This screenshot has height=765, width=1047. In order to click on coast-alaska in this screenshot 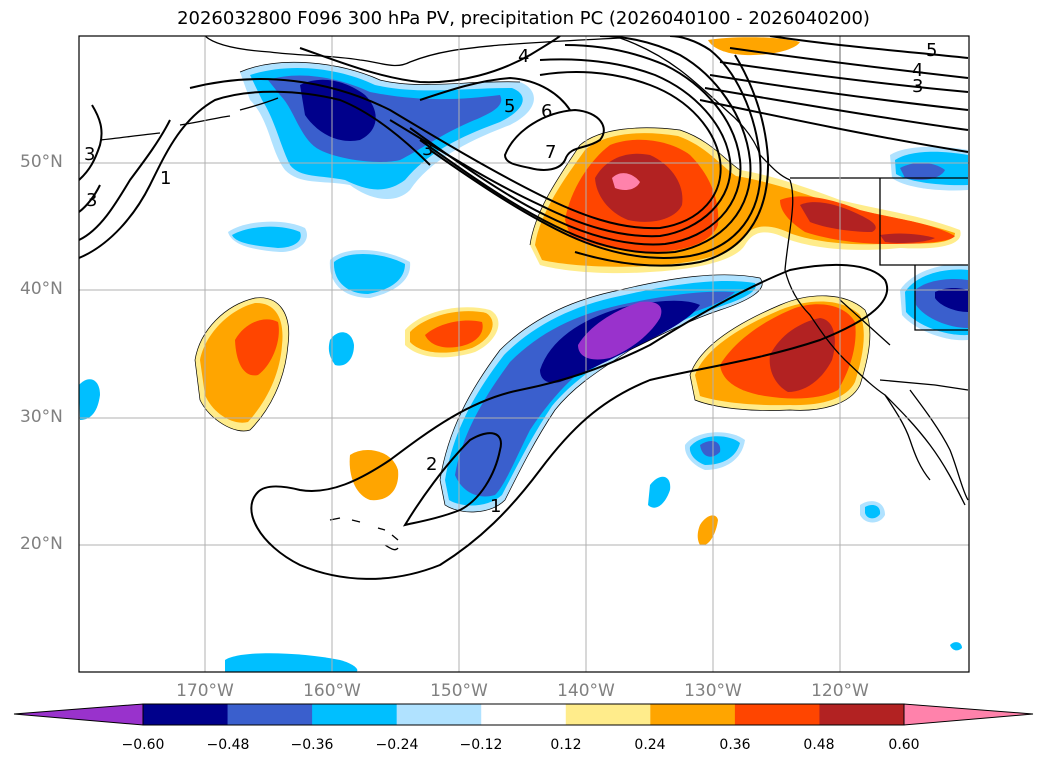, I will do `click(497, 108)`.